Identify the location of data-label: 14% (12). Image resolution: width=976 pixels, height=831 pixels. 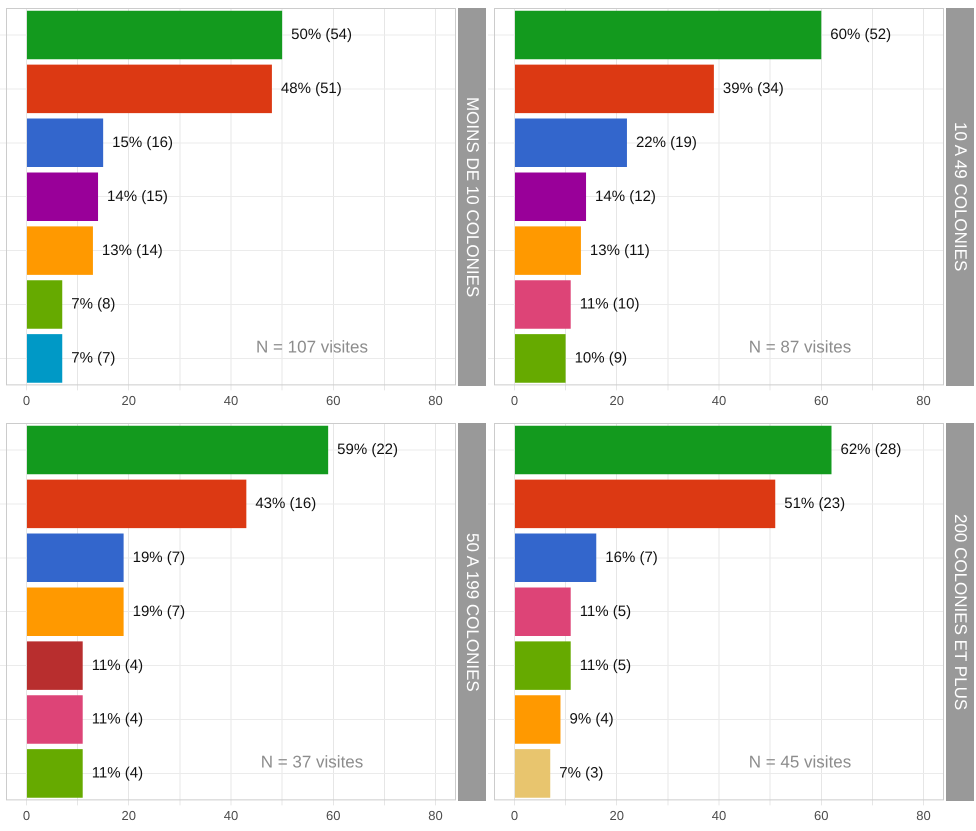
(625, 196).